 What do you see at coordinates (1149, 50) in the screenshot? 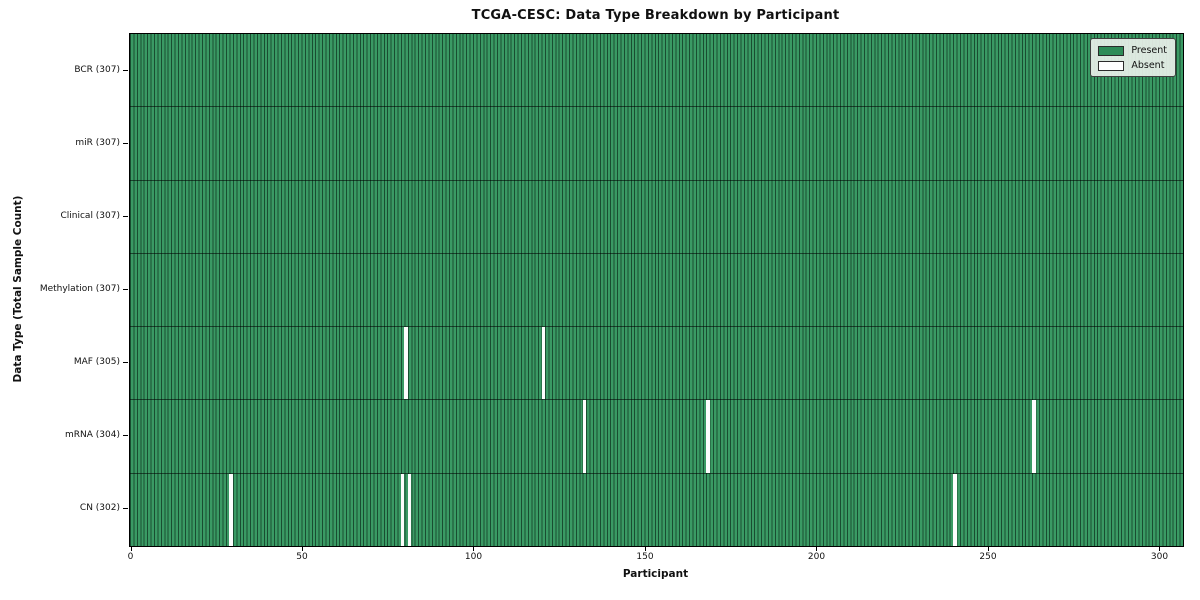
I see `legend-present-label: Present` at bounding box center [1149, 50].